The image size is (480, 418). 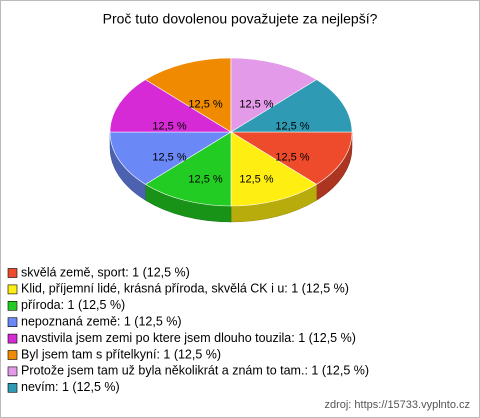 I want to click on legend-label: Byl jsem tam s přítelkyní: 1 (12,5 %), so click(x=121, y=354).